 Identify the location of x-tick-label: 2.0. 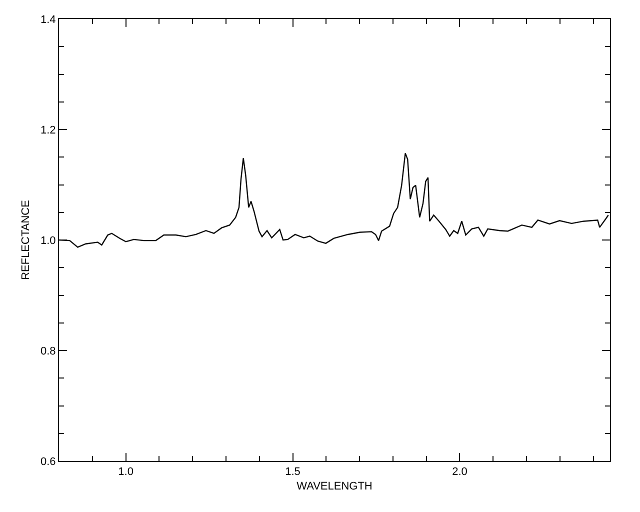
(460, 472).